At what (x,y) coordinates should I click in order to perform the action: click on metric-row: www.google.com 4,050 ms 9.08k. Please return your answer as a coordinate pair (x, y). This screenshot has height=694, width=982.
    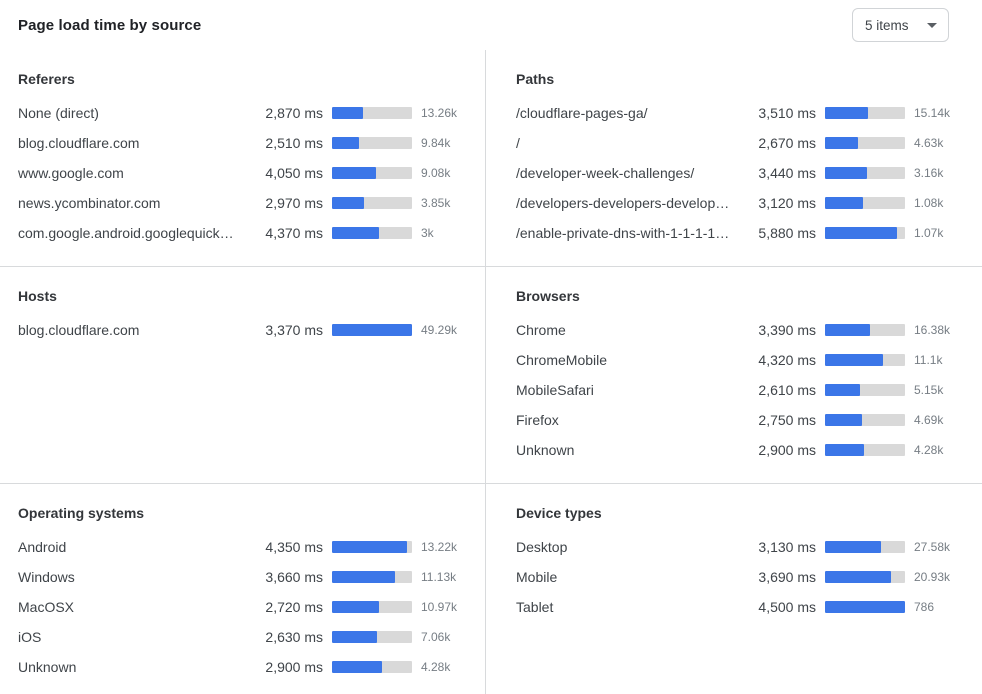
    Looking at the image, I should click on (244, 173).